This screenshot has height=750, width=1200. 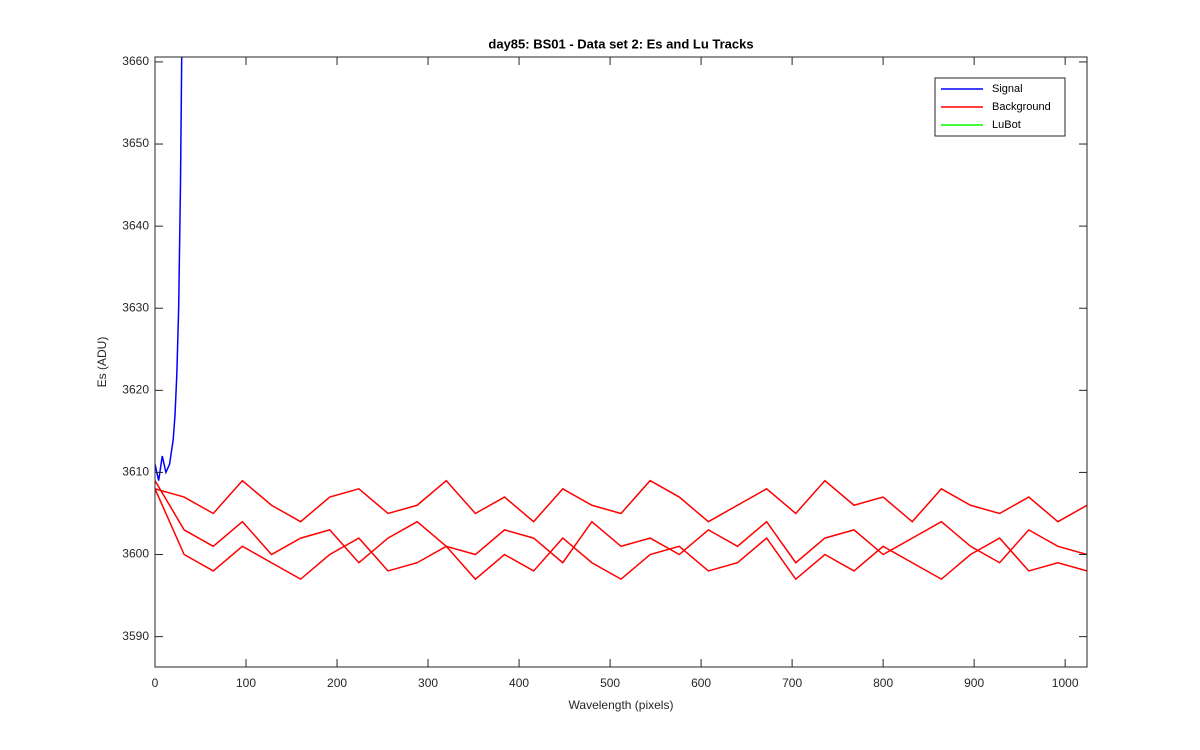 I want to click on x-tick-label: 100, so click(x=246, y=683).